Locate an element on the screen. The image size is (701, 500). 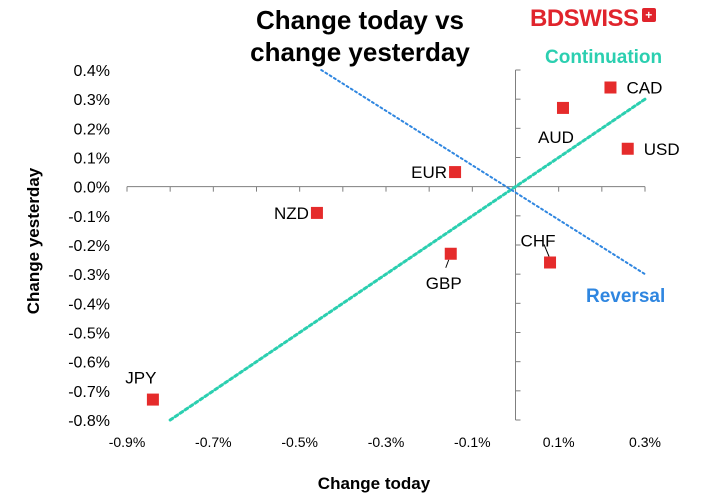
chart-title-line-2: change yesterday is located at coordinates (360, 52).